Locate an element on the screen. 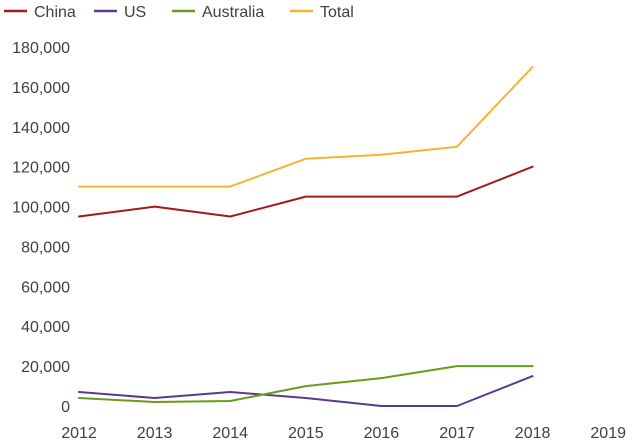 The height and width of the screenshot is (441, 640). x-tick-label: 2016 is located at coordinates (382, 433).